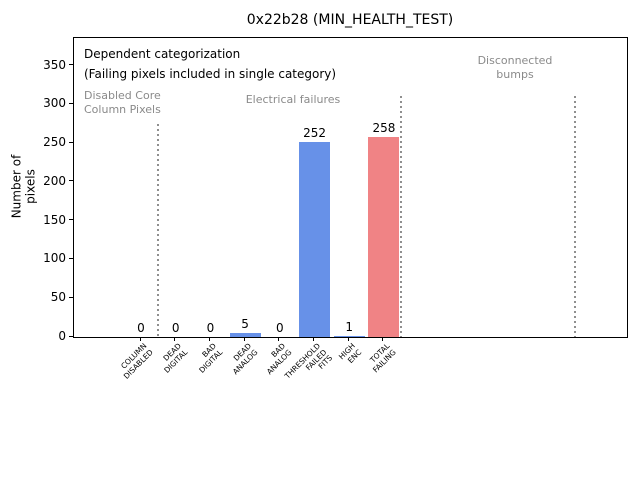 The width and height of the screenshot is (640, 480). What do you see at coordinates (350, 20) in the screenshot?
I see `chart-title: 0x22b28 (MIN_HEALTH_TEST)` at bounding box center [350, 20].